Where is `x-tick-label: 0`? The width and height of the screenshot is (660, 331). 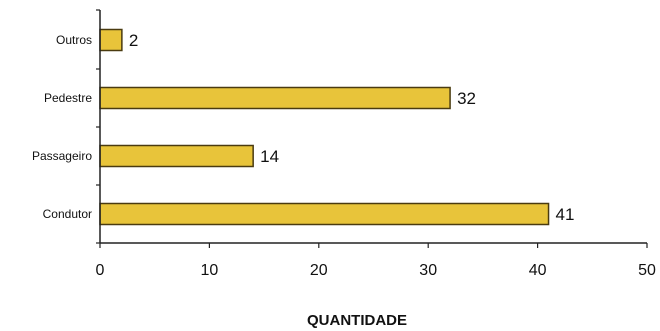
x-tick-label: 0 is located at coordinates (100, 270).